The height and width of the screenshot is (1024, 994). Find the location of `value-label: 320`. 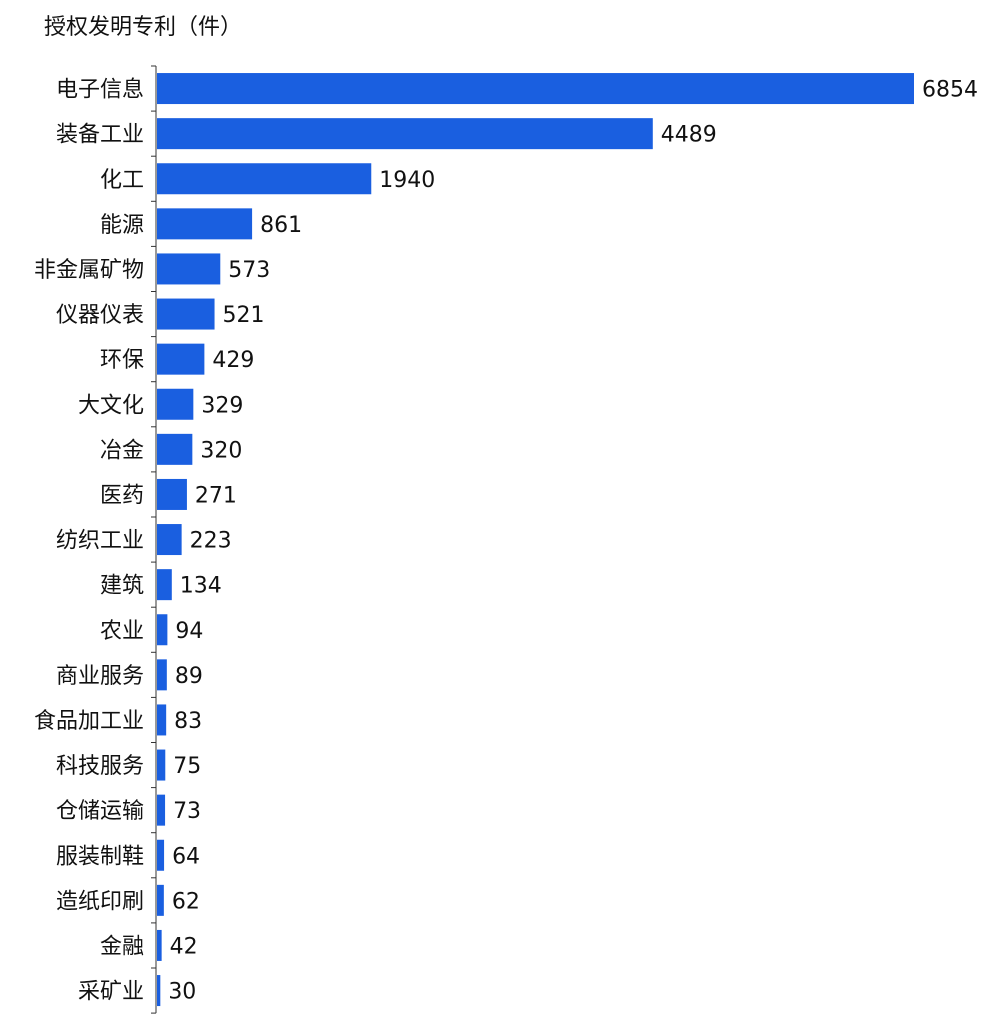

value-label: 320 is located at coordinates (221, 450).